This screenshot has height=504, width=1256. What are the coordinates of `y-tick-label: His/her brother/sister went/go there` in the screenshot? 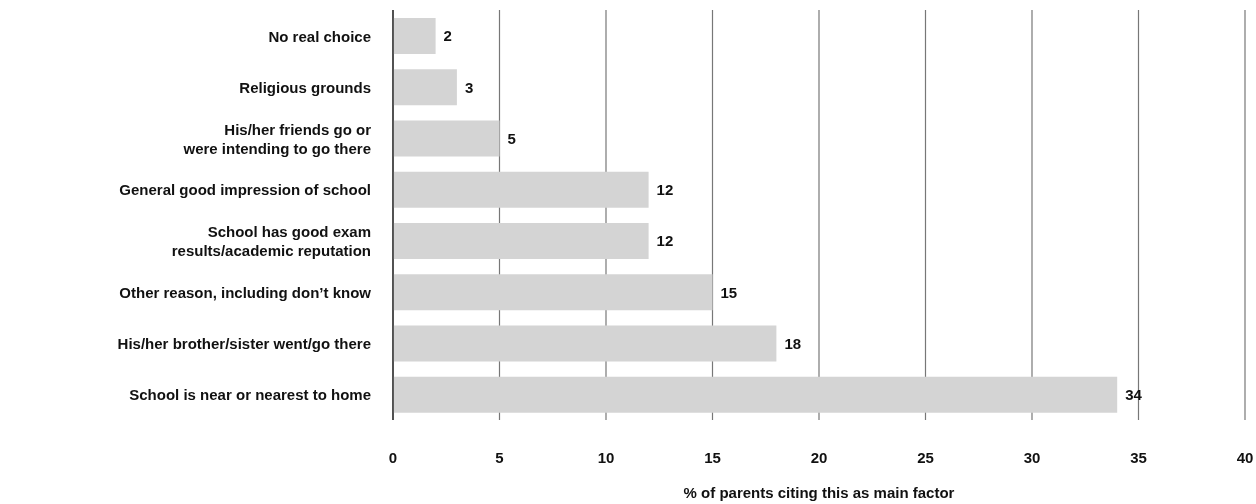 It's located at (244, 343).